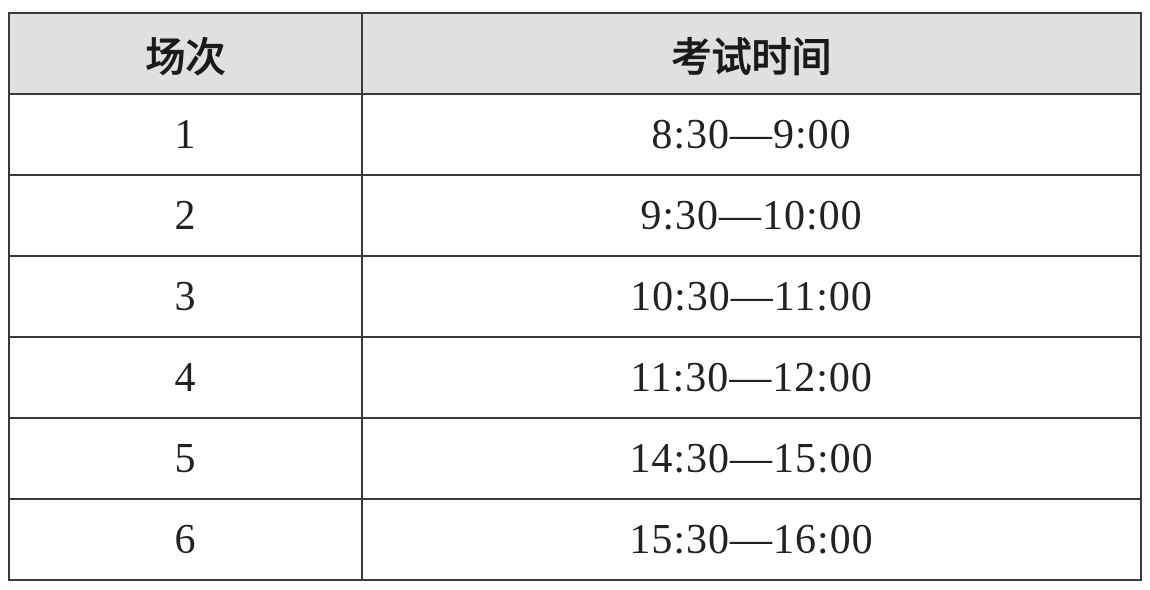 Image resolution: width=1150 pixels, height=590 pixels. I want to click on time-cell: 11:30—12:00, so click(751, 377).